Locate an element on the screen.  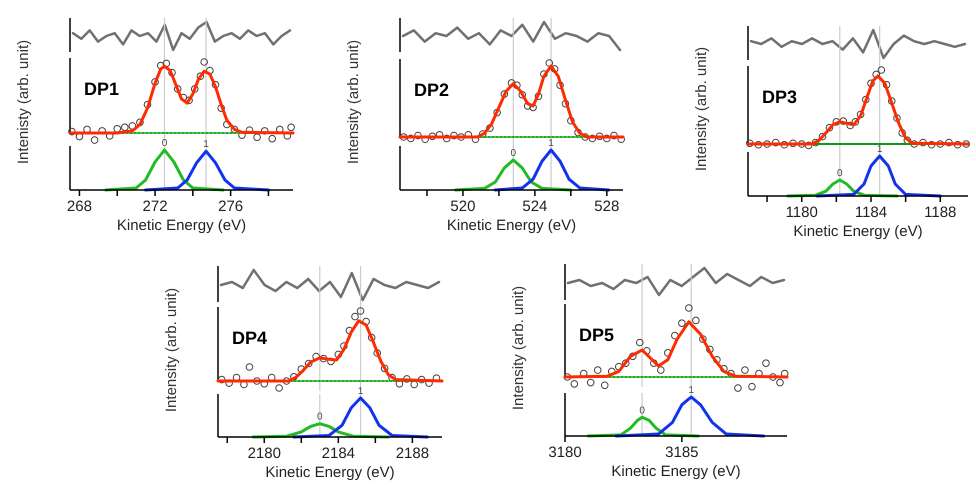
x-tick-label: 1184 is located at coordinates (871, 212).